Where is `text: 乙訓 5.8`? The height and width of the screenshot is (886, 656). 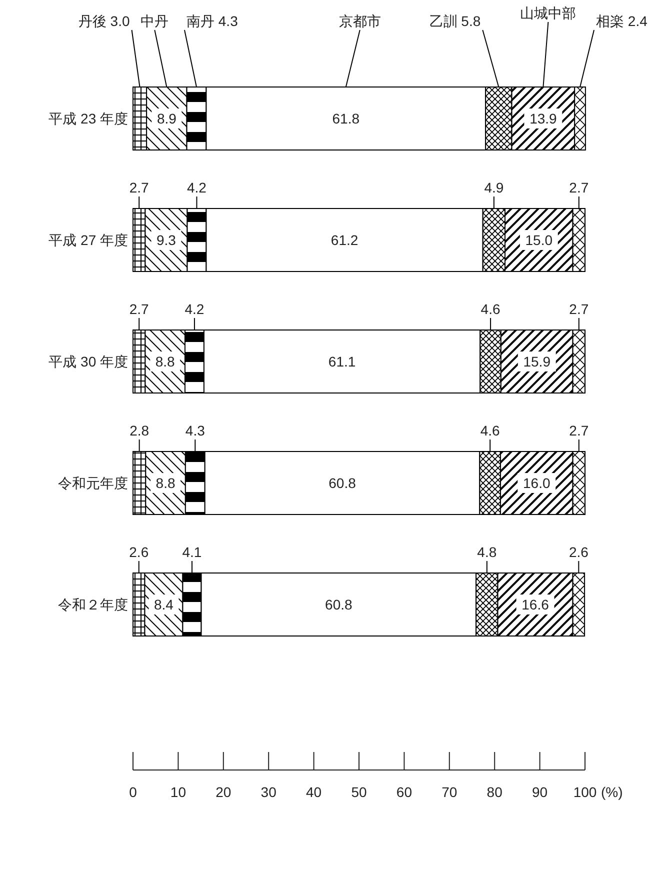
text: 乙訓 5.8 is located at coordinates (455, 21).